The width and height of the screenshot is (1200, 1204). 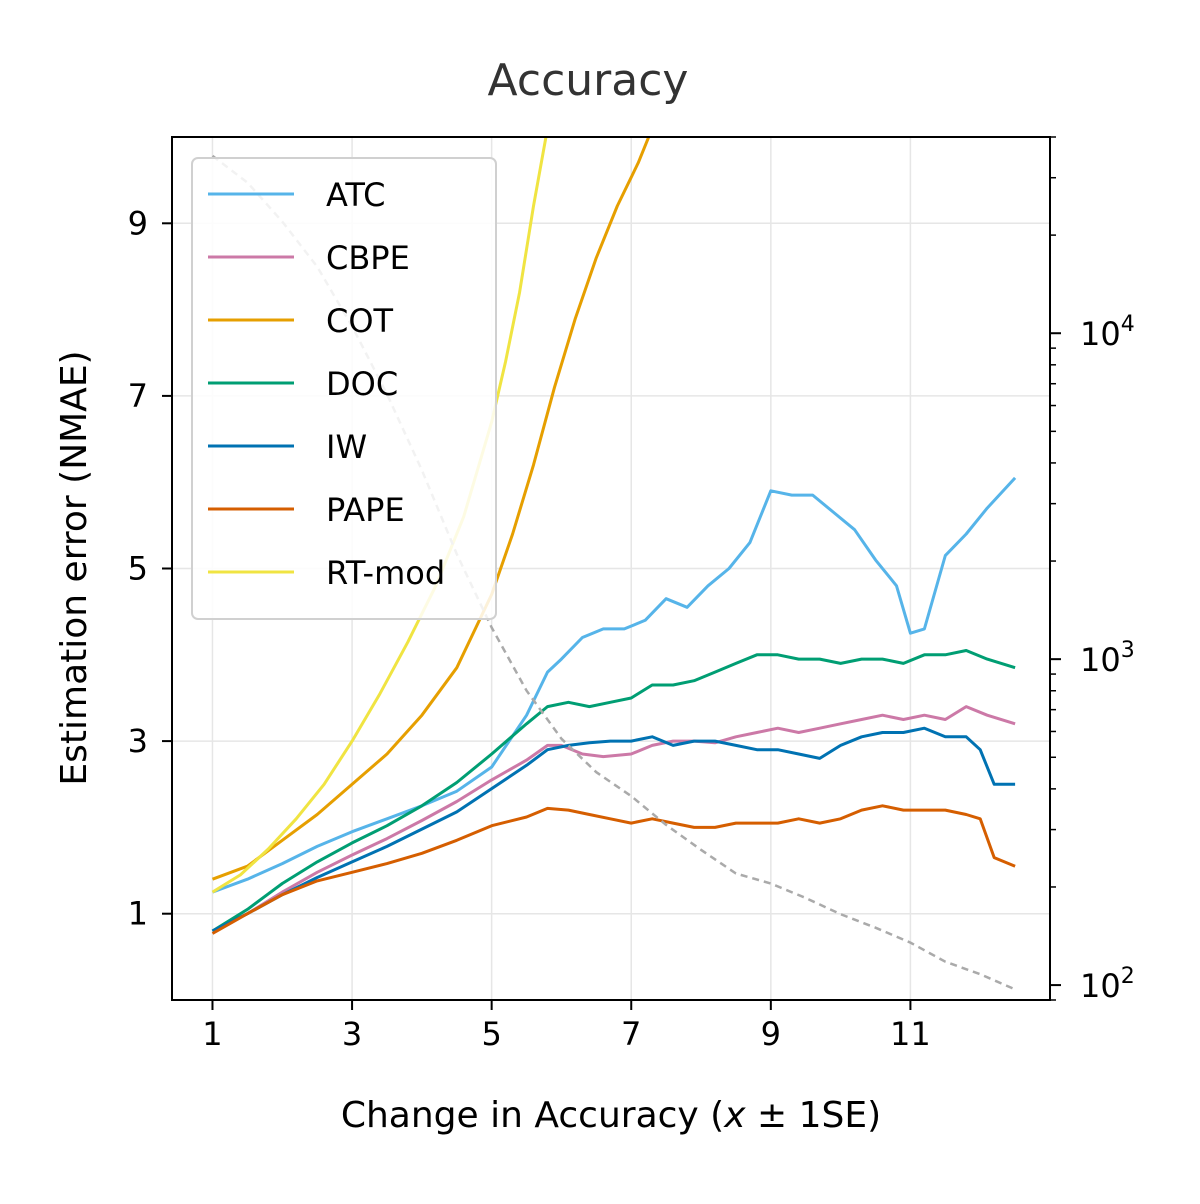 What do you see at coordinates (910, 1034) in the screenshot?
I see `x-tick-label-5: 11` at bounding box center [910, 1034].